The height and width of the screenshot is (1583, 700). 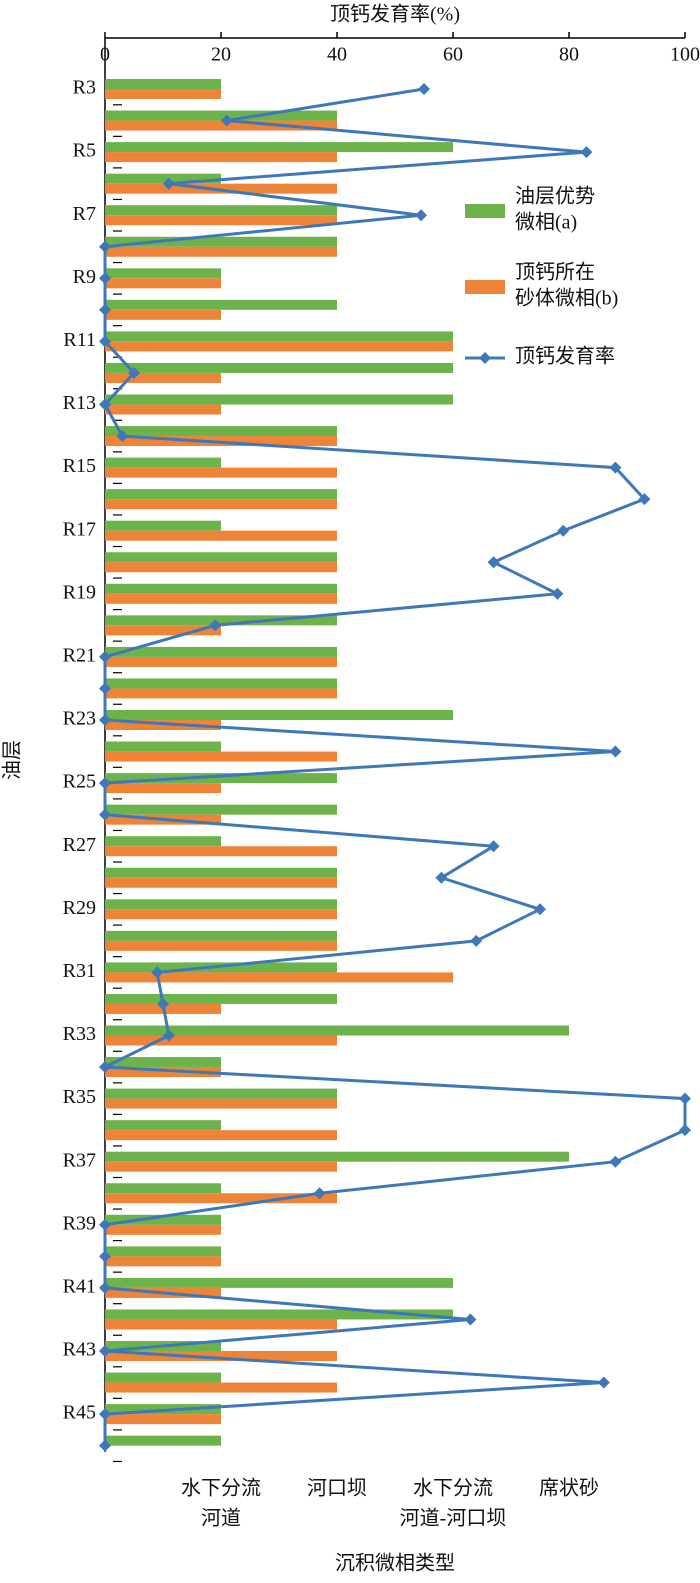 I want to click on y-tick-label: R27, so click(x=79, y=845).